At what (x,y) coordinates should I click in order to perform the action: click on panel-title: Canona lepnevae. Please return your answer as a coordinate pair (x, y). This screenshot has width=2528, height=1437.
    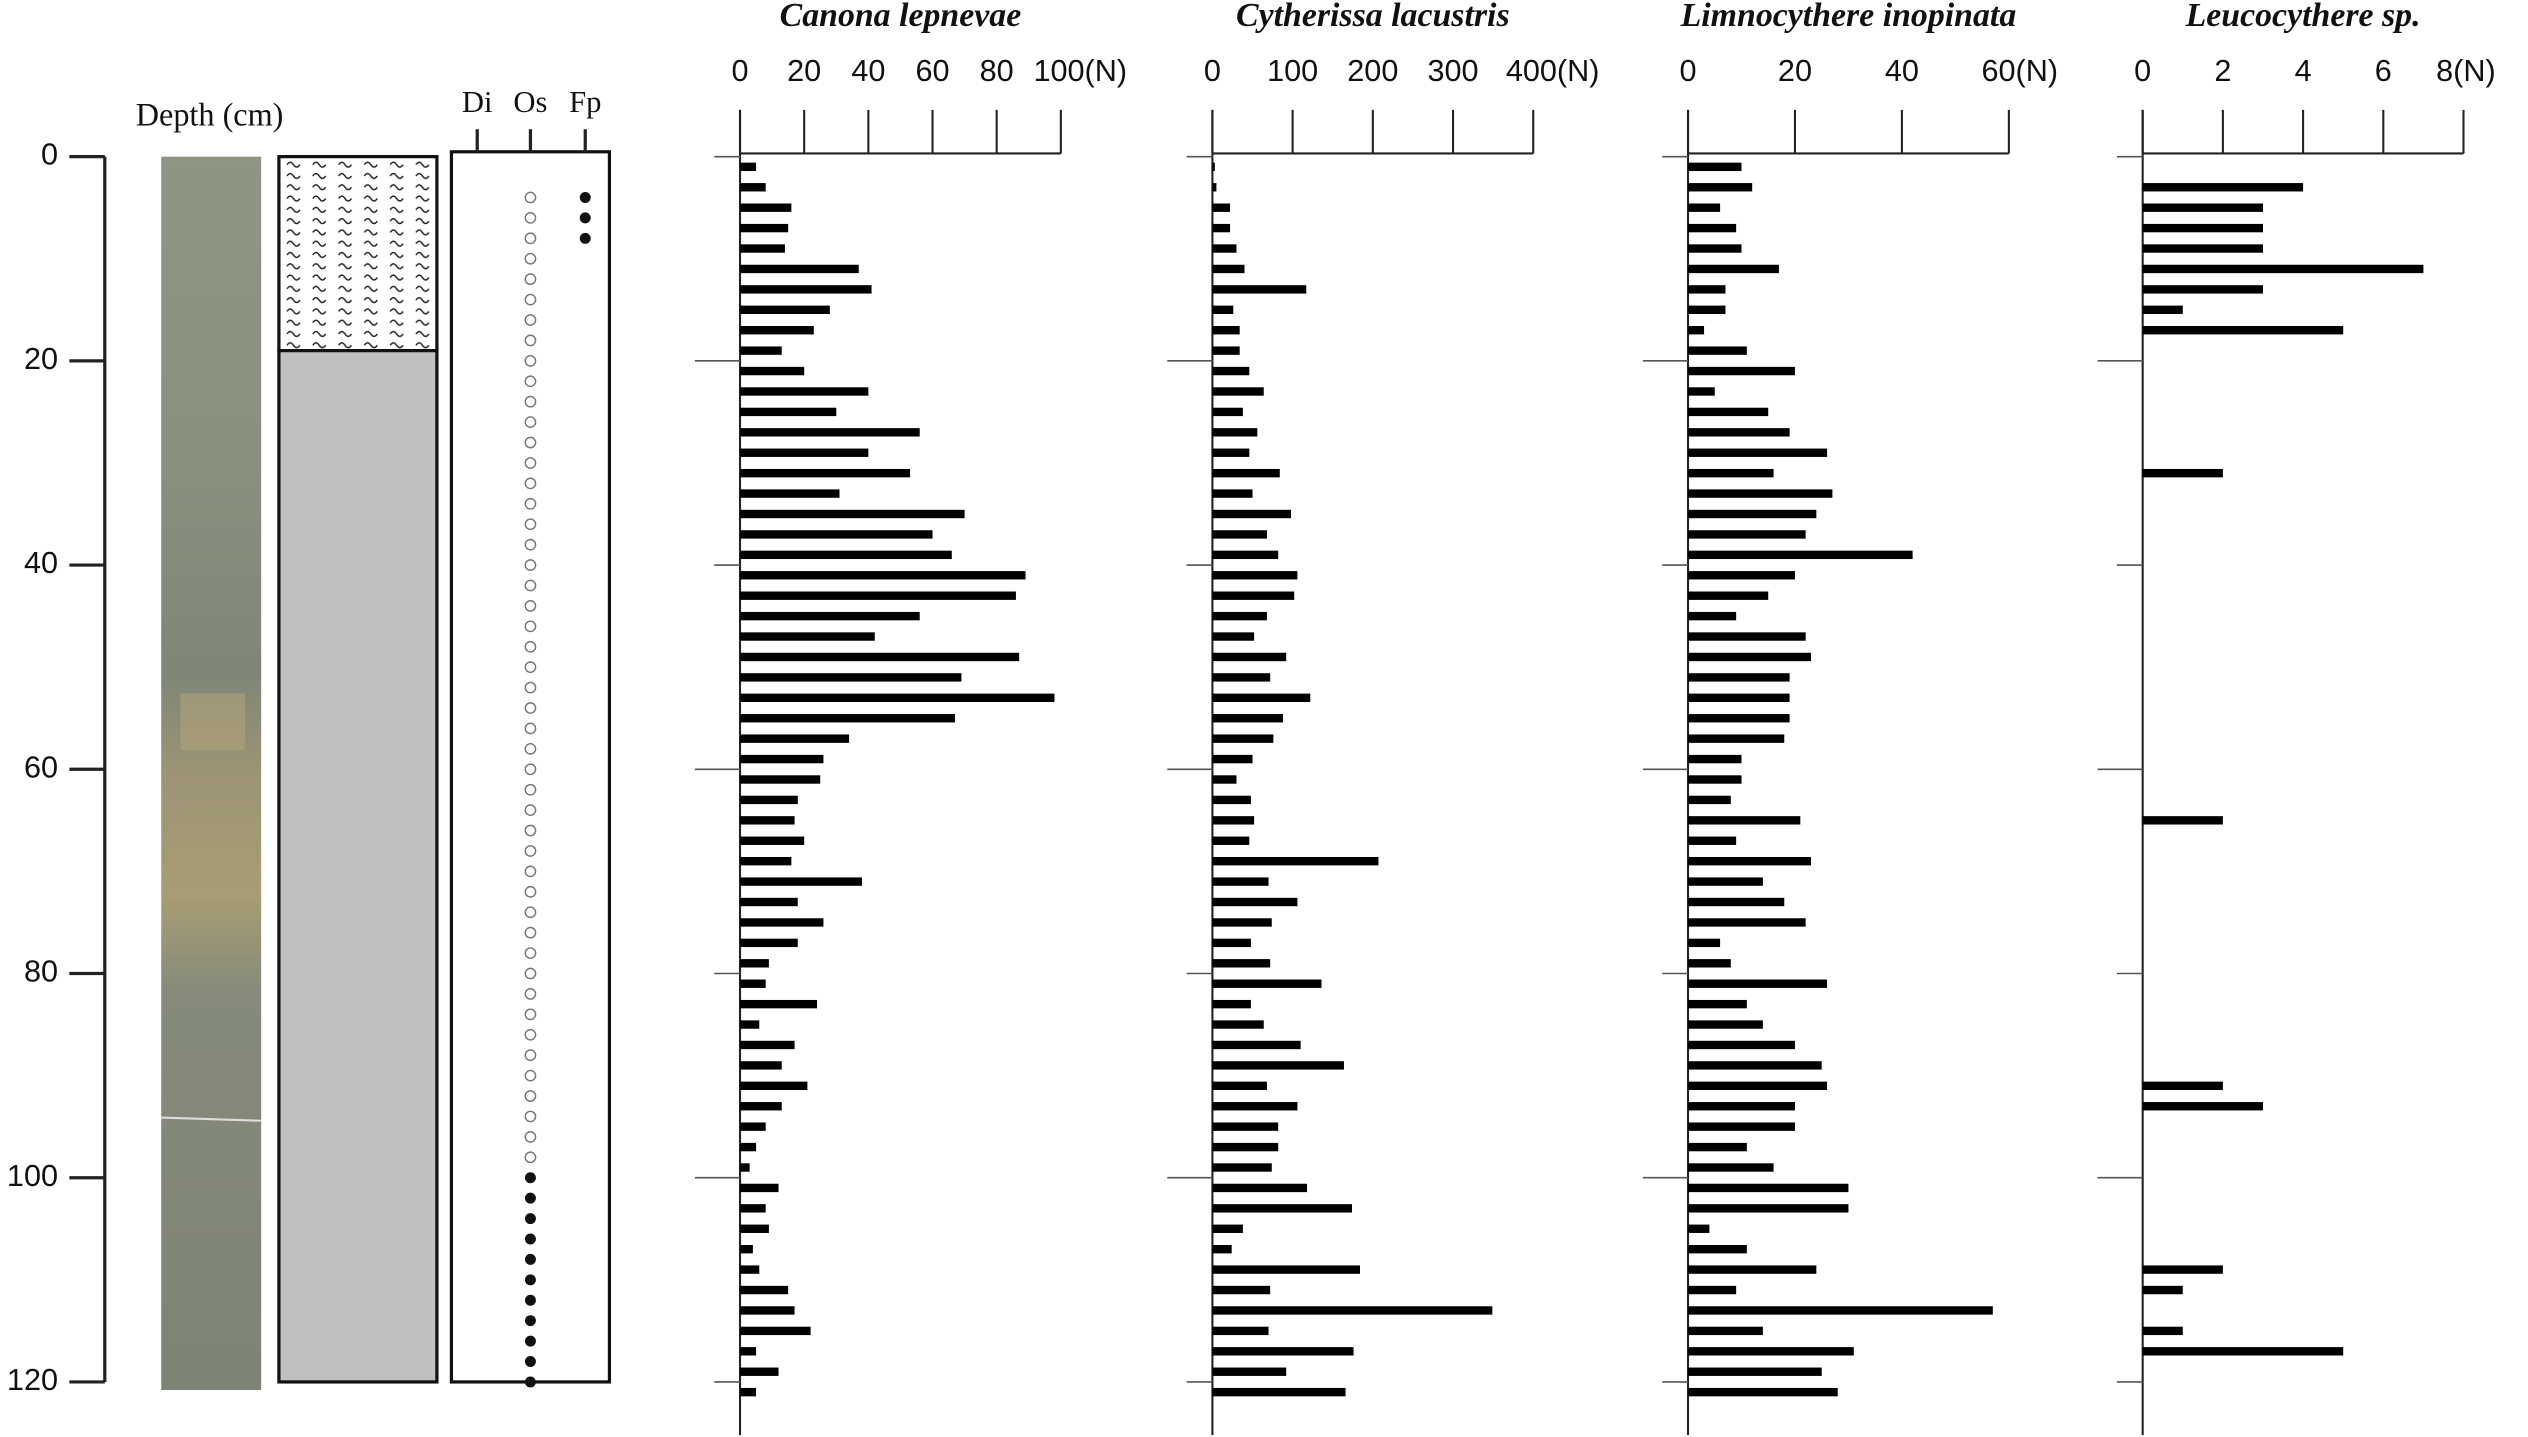
    Looking at the image, I should click on (901, 17).